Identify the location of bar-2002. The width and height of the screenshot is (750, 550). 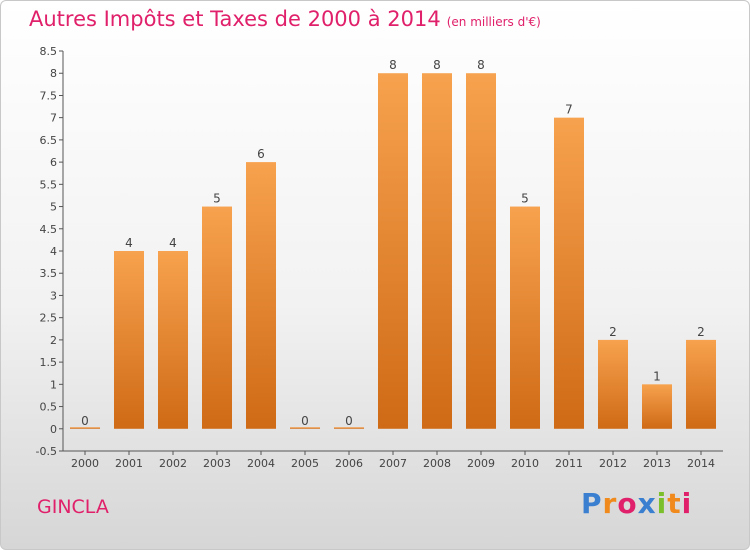
(173, 340).